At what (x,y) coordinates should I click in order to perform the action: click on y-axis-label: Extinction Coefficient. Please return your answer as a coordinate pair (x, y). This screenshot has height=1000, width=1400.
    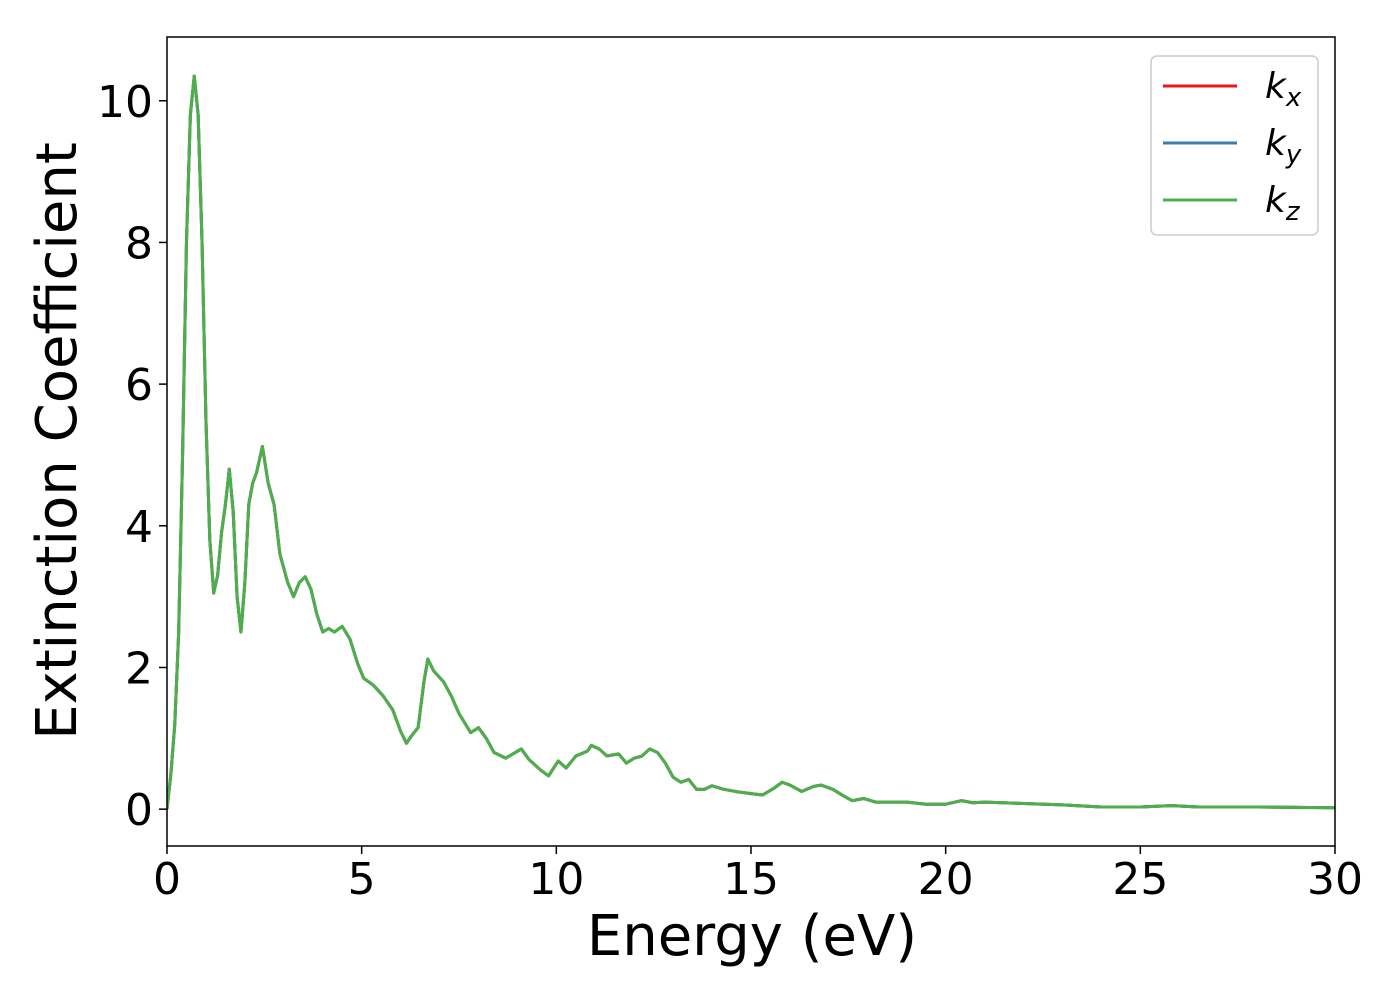
    Looking at the image, I should click on (57, 441).